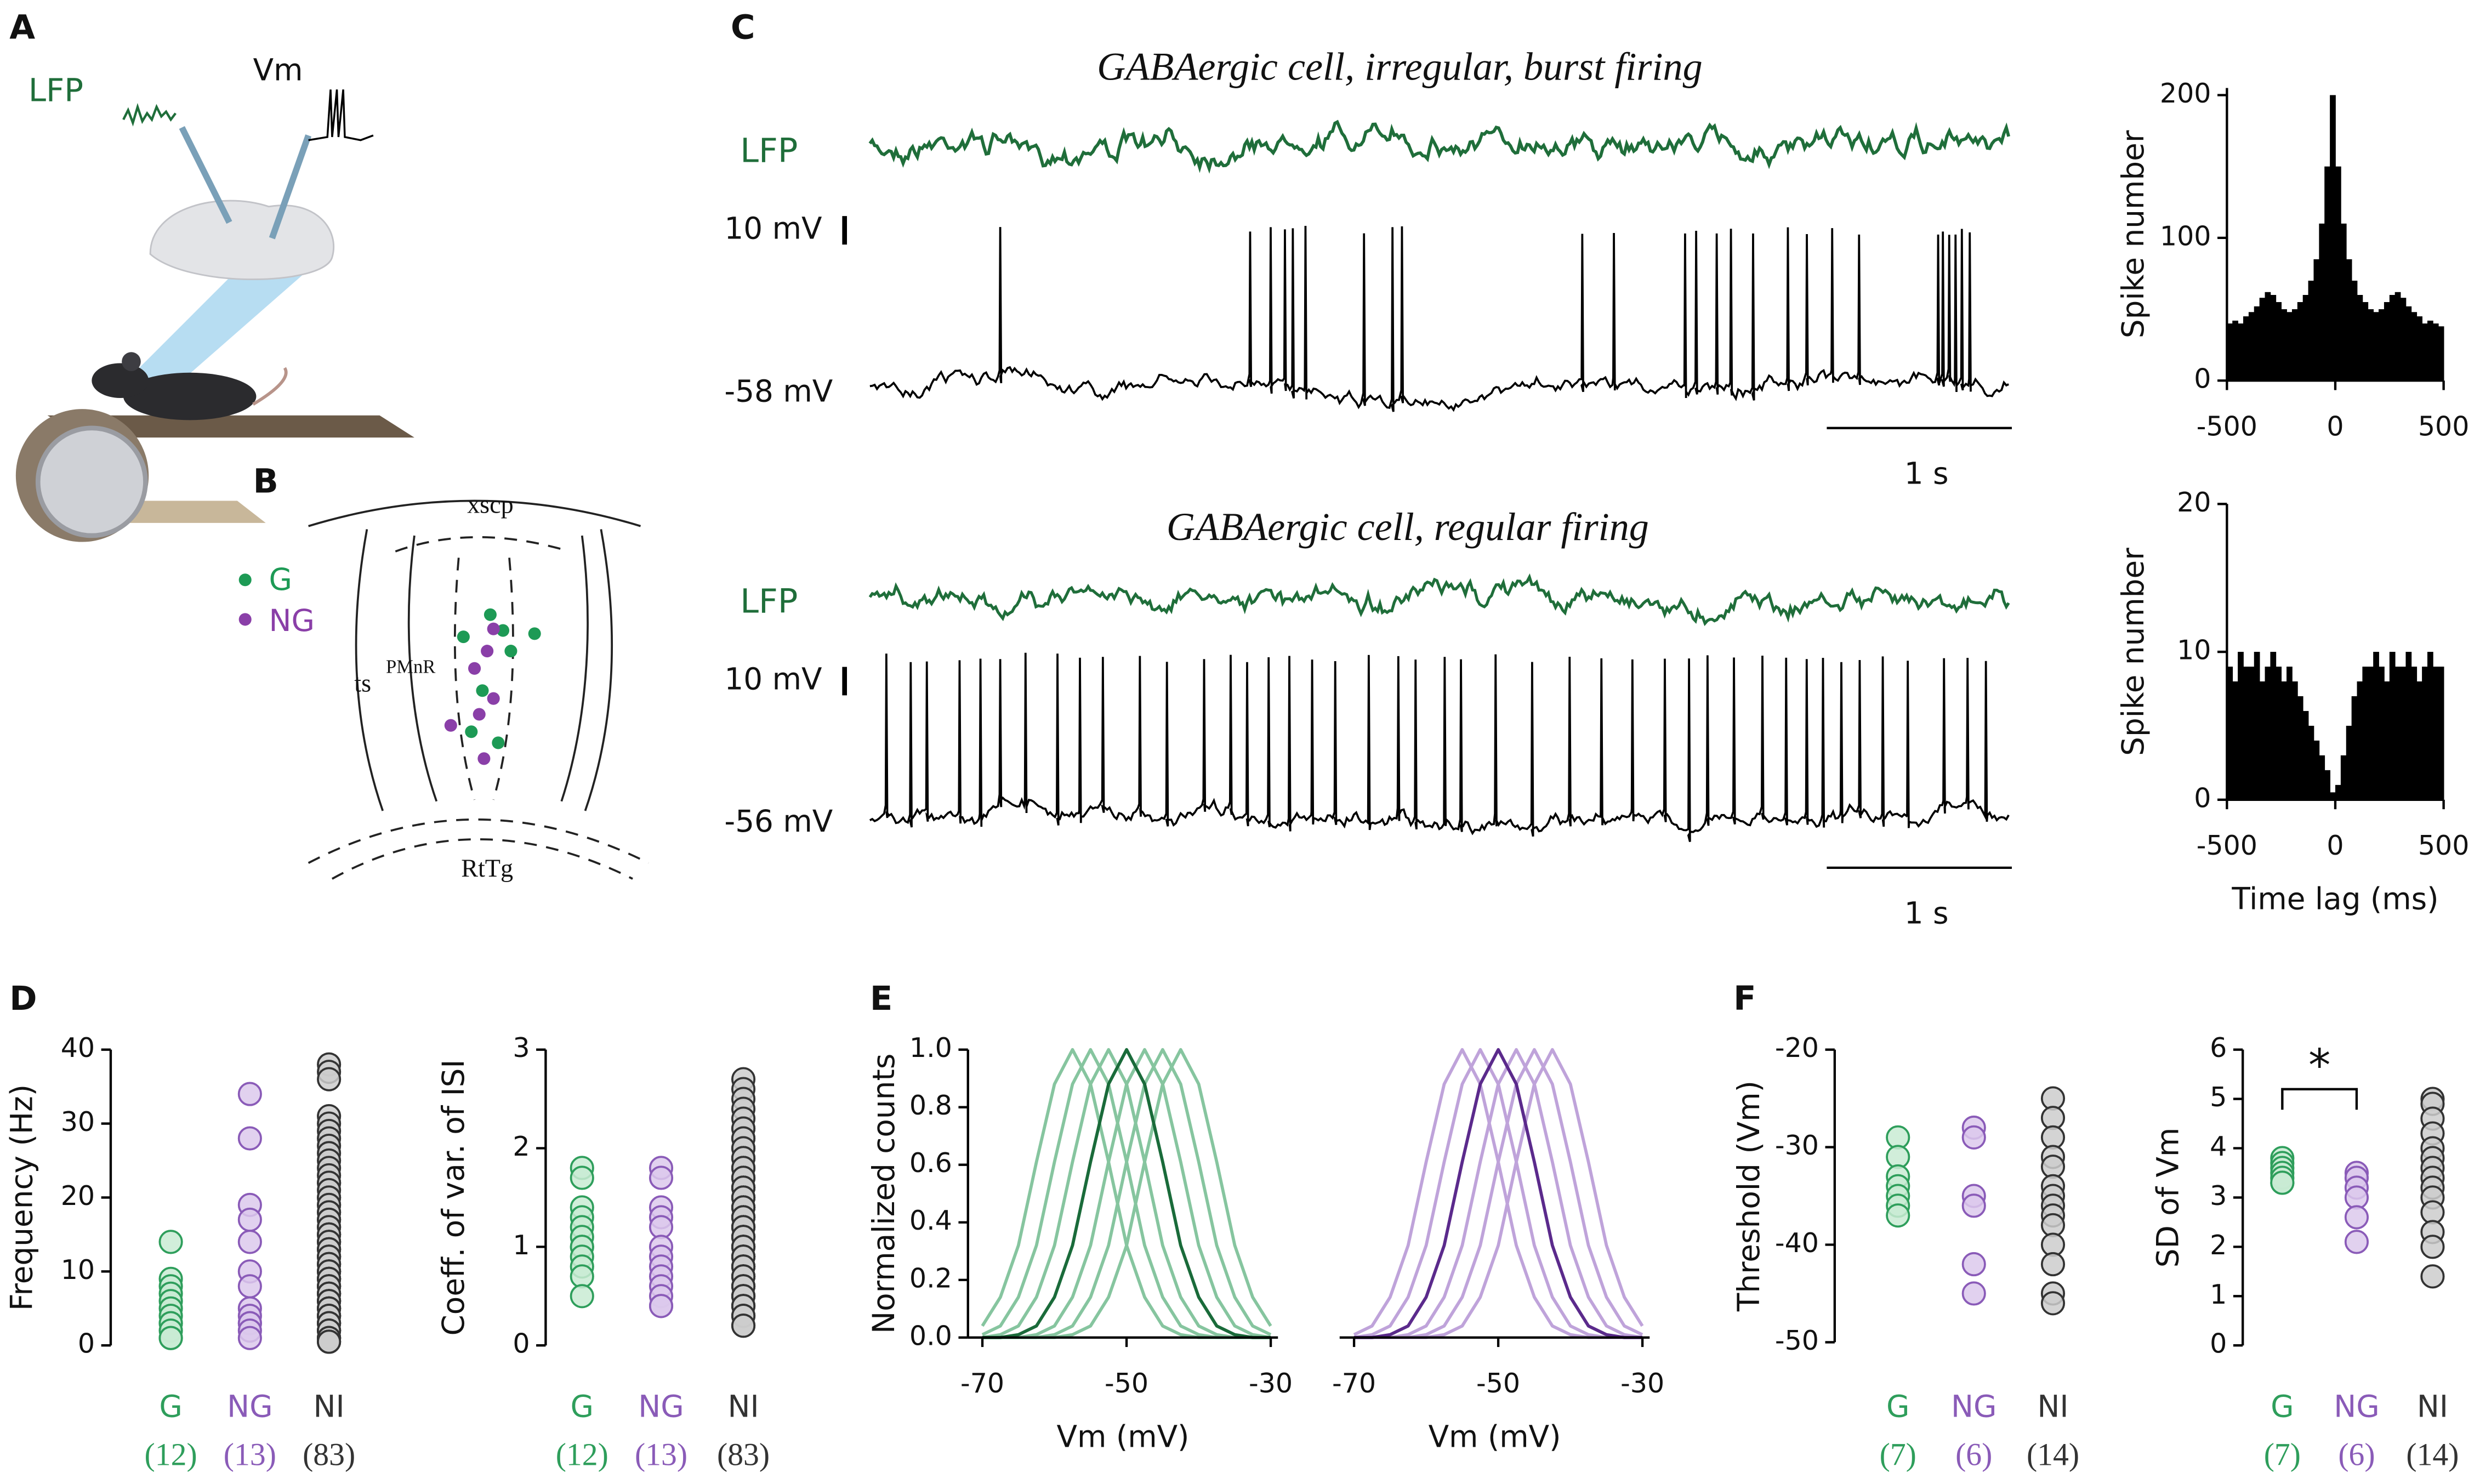 The width and height of the screenshot is (2480, 1484). I want to click on wheel, so click(91, 481).